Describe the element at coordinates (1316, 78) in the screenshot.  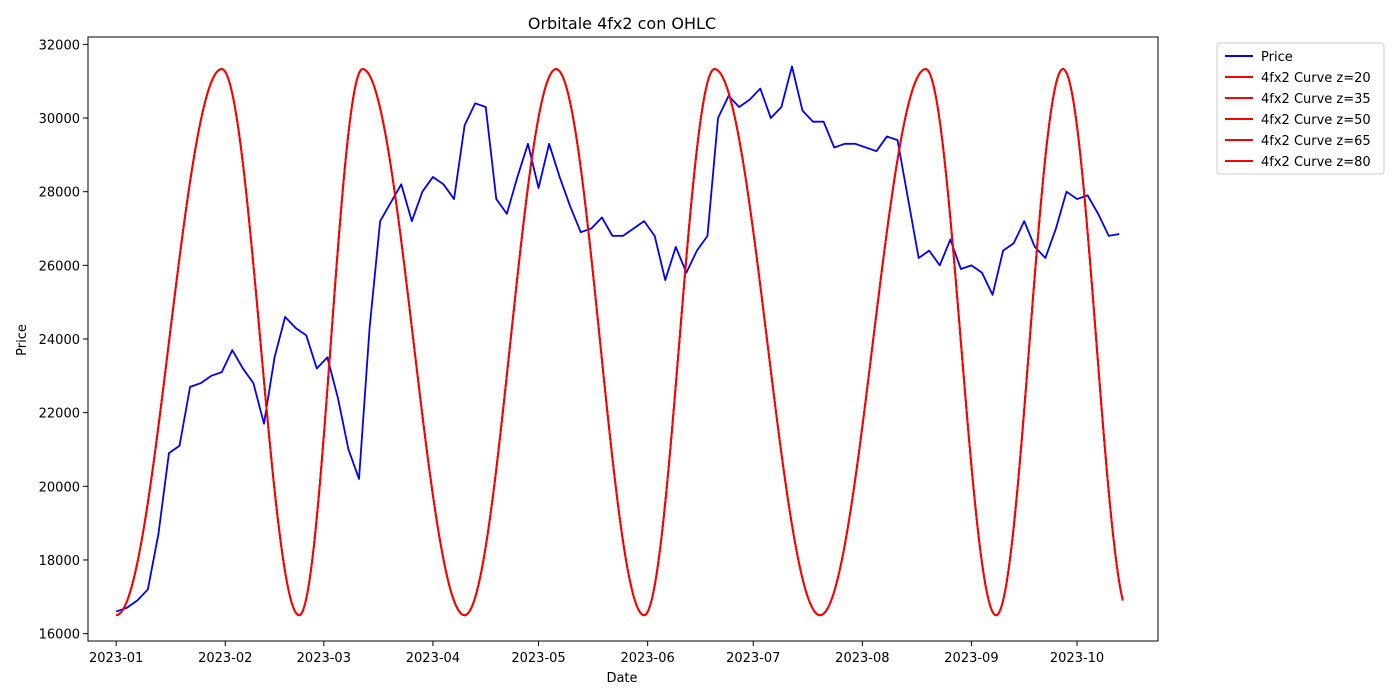
I see `legend-entry: 4fx2 Curve z=20` at that location.